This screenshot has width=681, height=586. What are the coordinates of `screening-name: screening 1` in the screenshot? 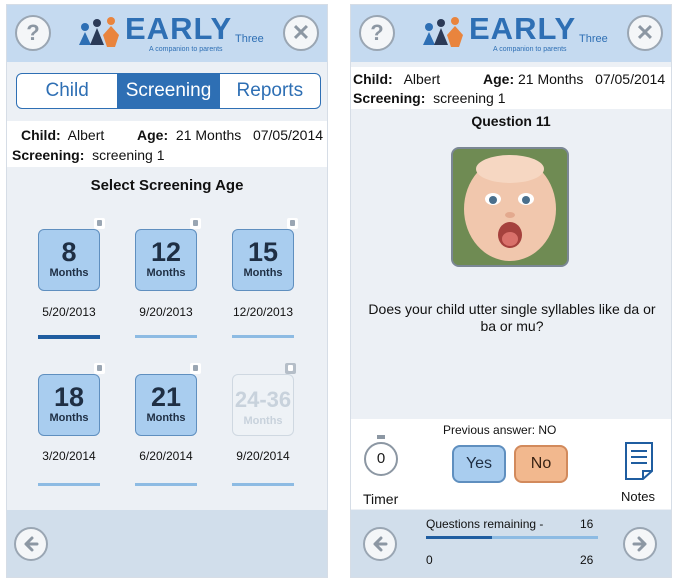 It's located at (469, 98).